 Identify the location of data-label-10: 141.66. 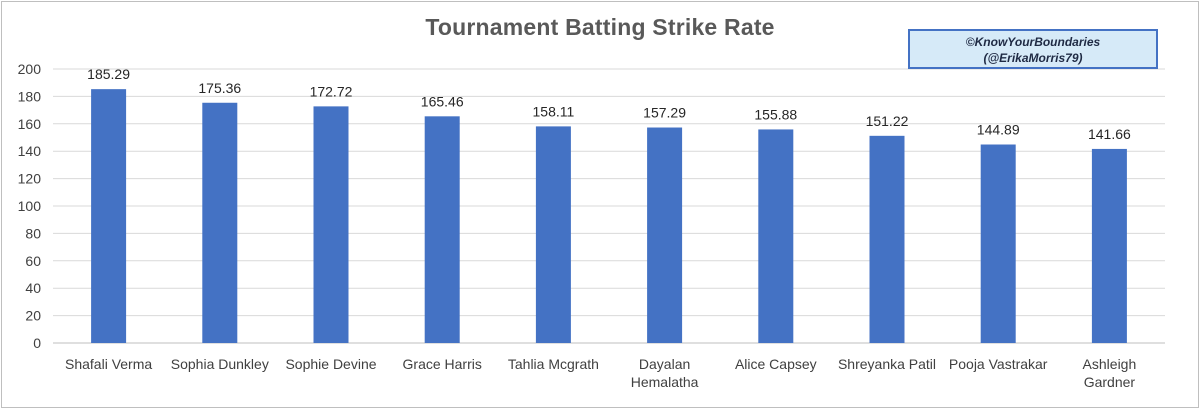
(1109, 134).